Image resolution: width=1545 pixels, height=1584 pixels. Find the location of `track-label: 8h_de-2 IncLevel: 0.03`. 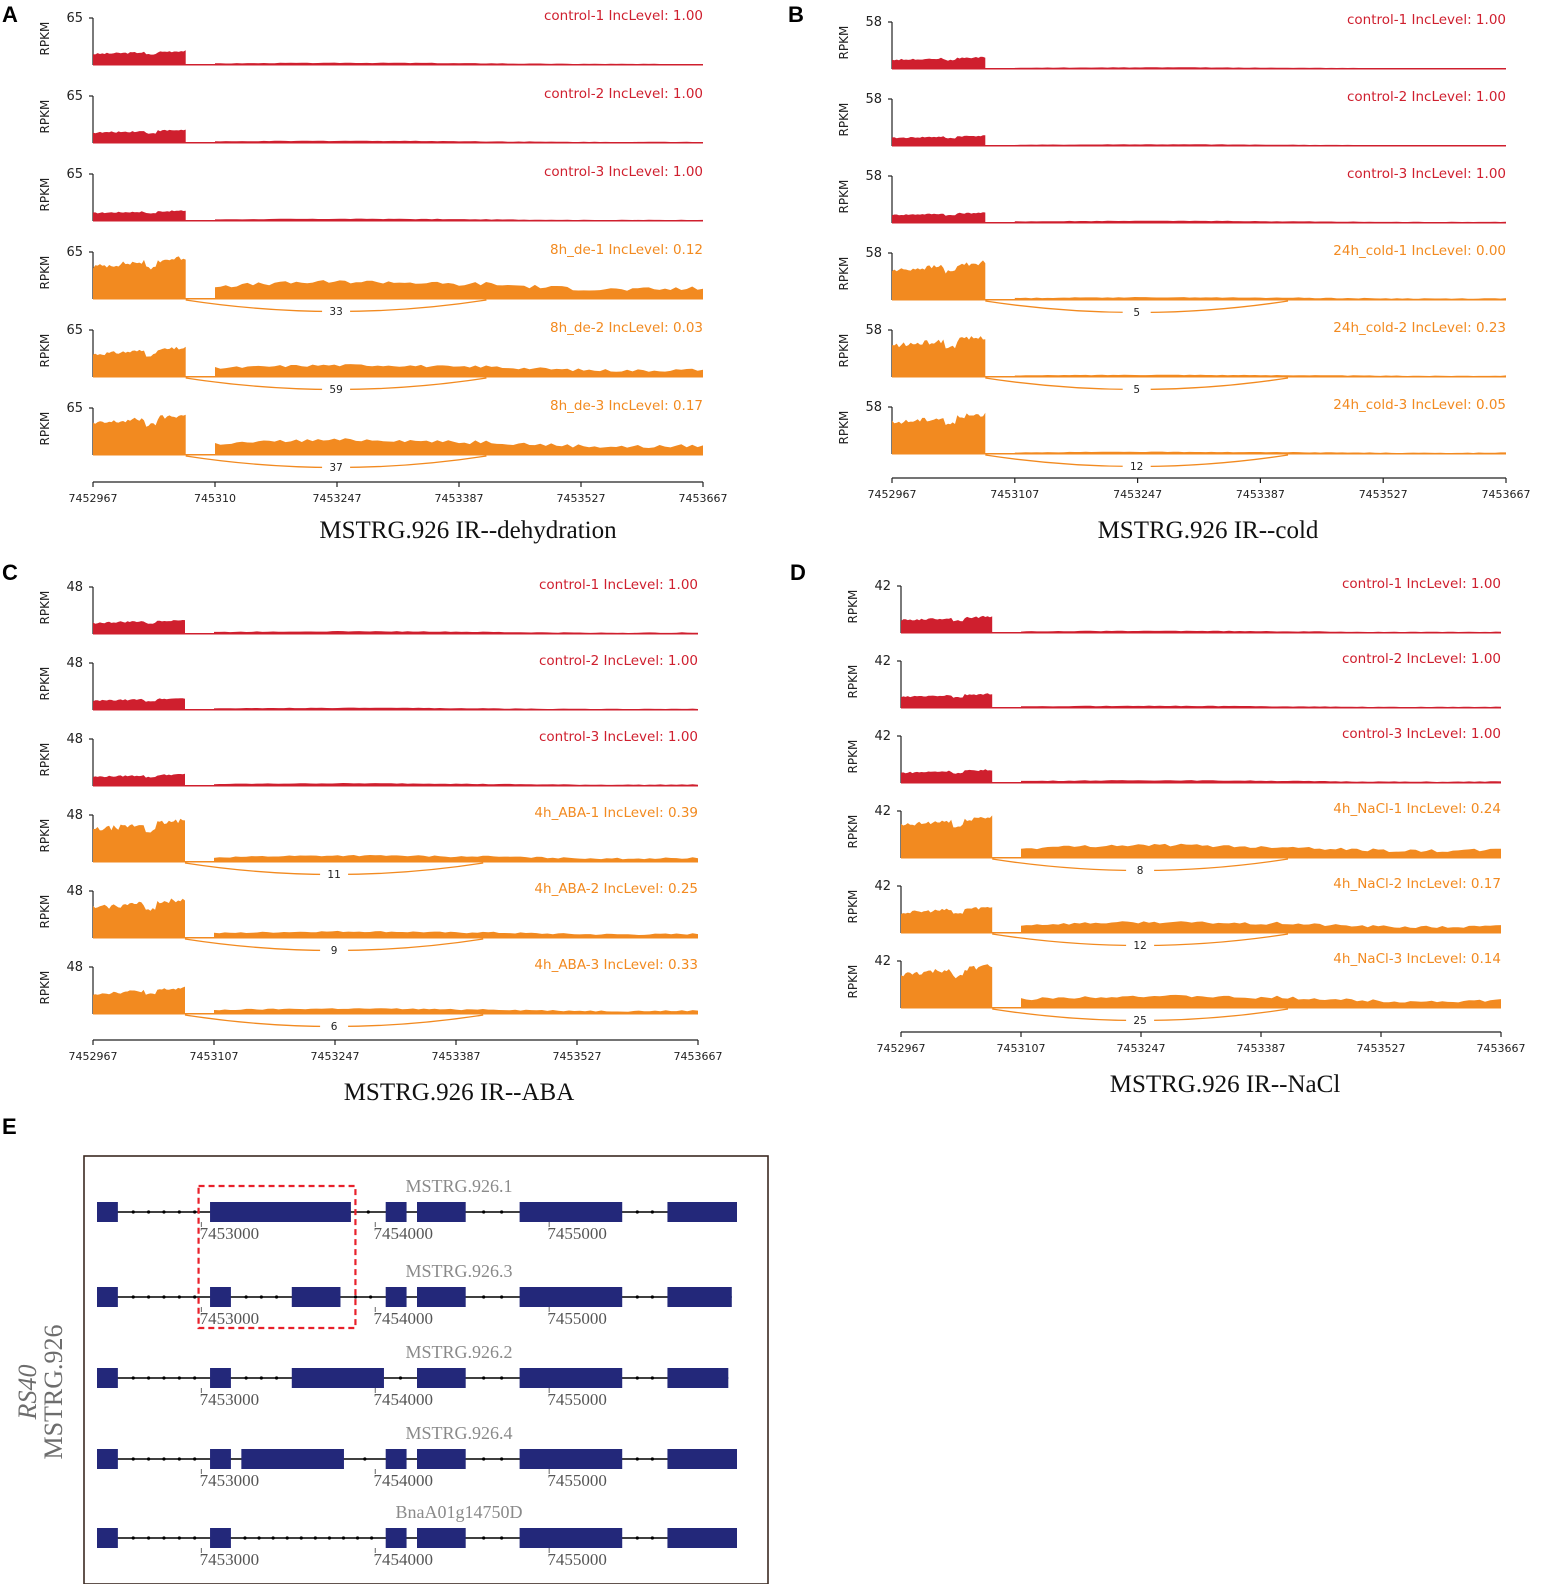

track-label: 8h_de-2 IncLevel: 0.03 is located at coordinates (626, 328).